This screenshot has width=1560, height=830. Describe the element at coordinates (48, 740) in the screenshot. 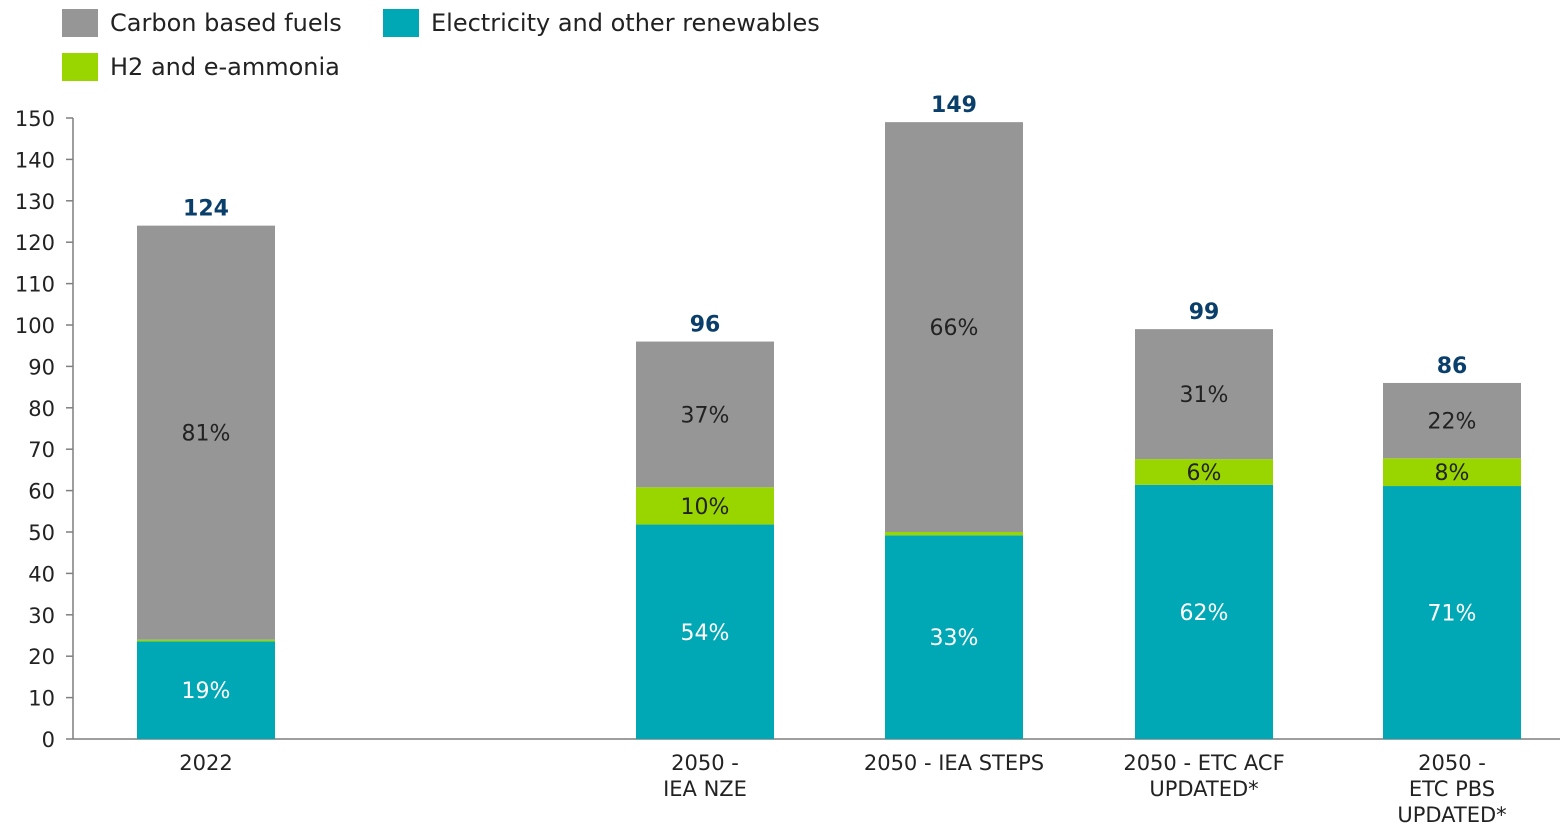

I see `y-tick-label: 0` at that location.